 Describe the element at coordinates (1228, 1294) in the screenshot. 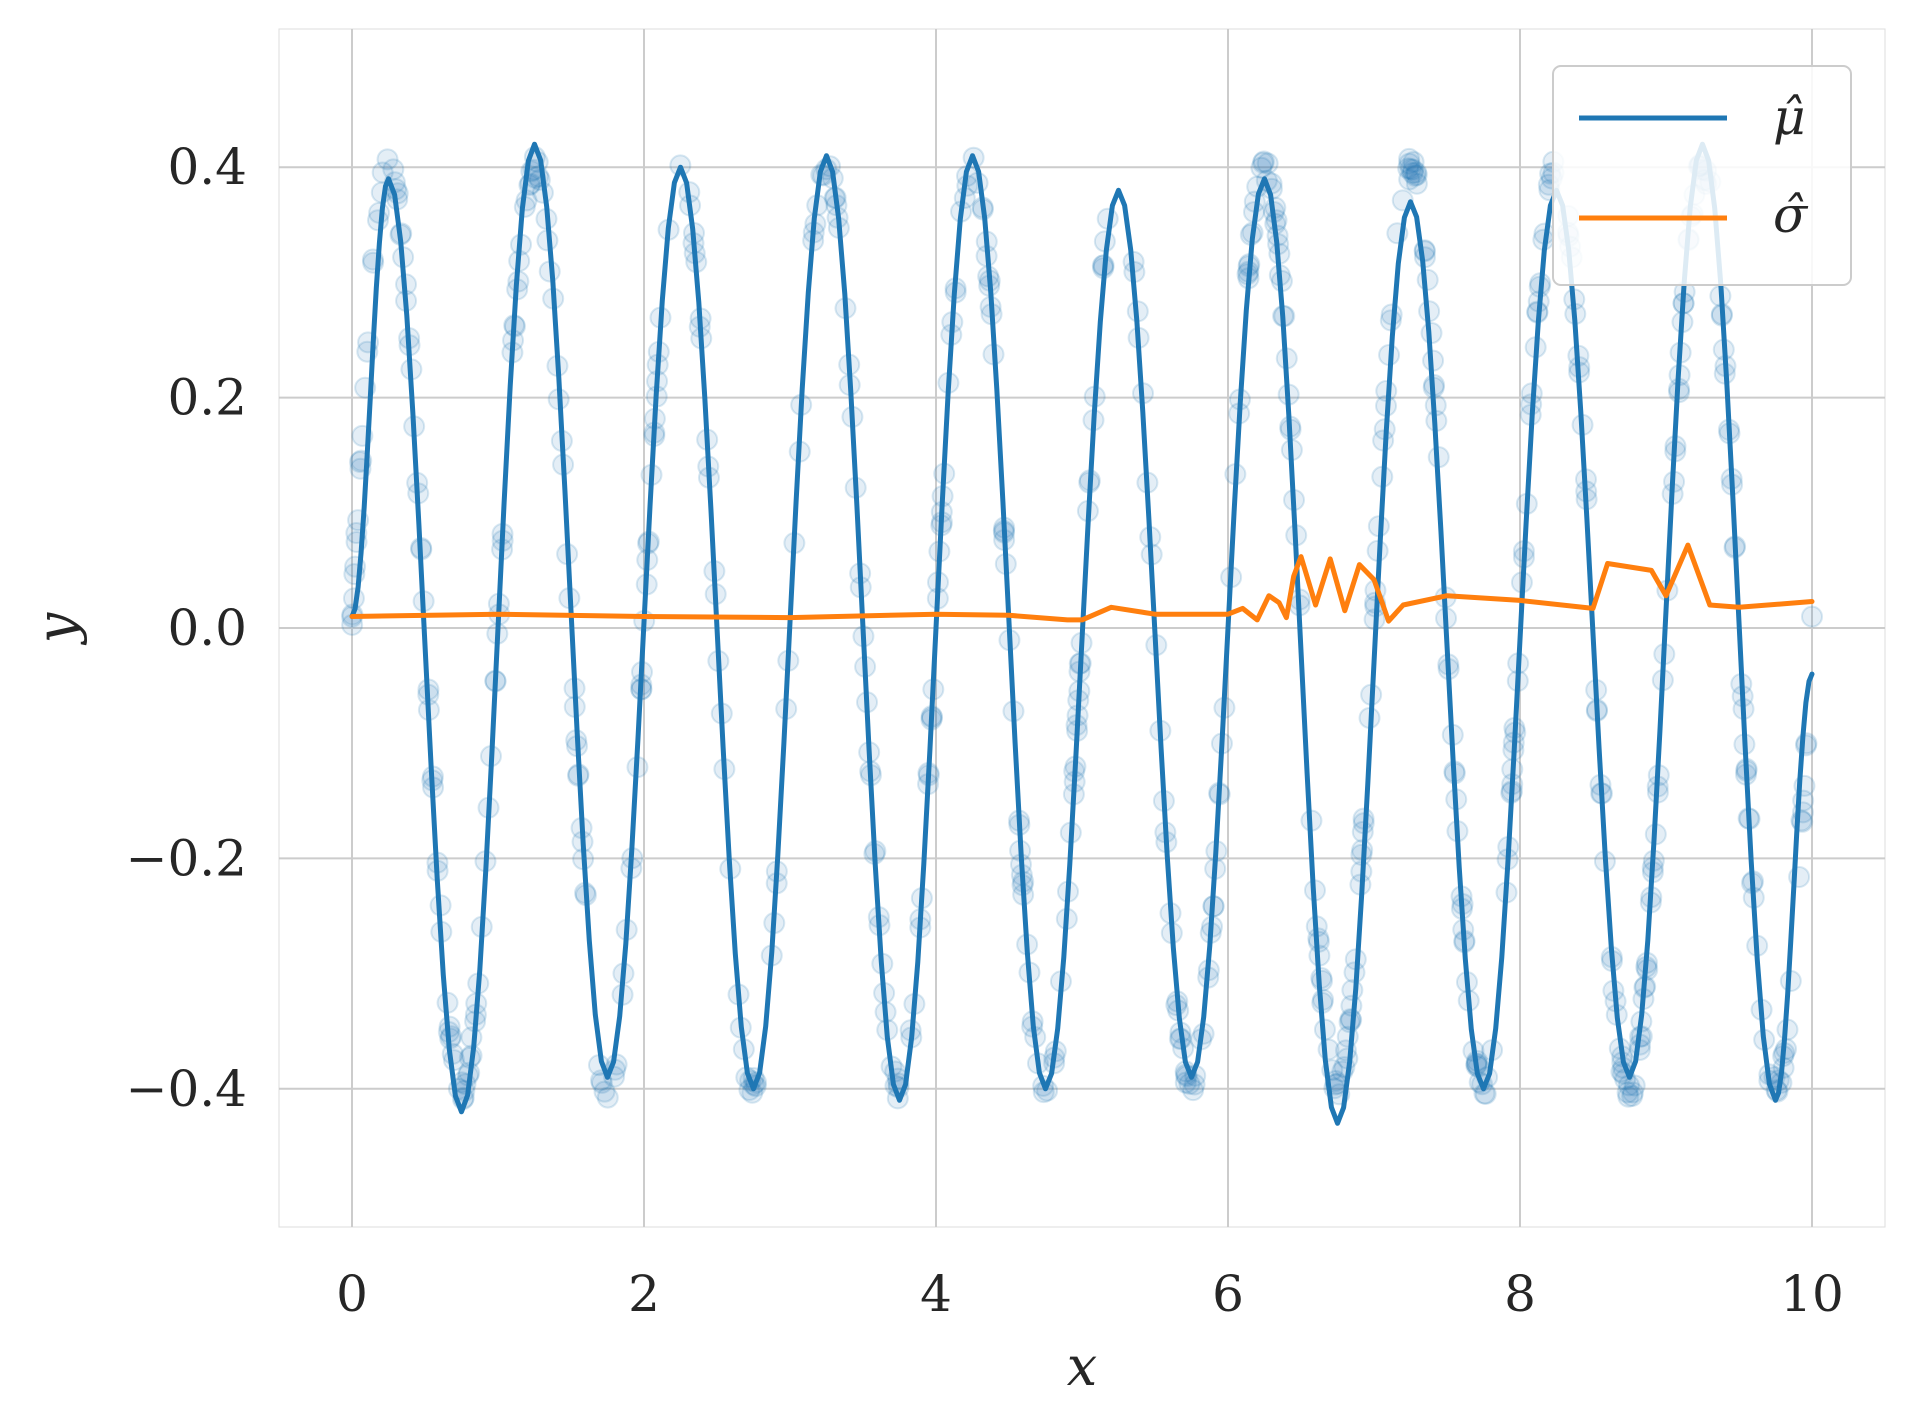

I see `x-tick-label: 6` at that location.